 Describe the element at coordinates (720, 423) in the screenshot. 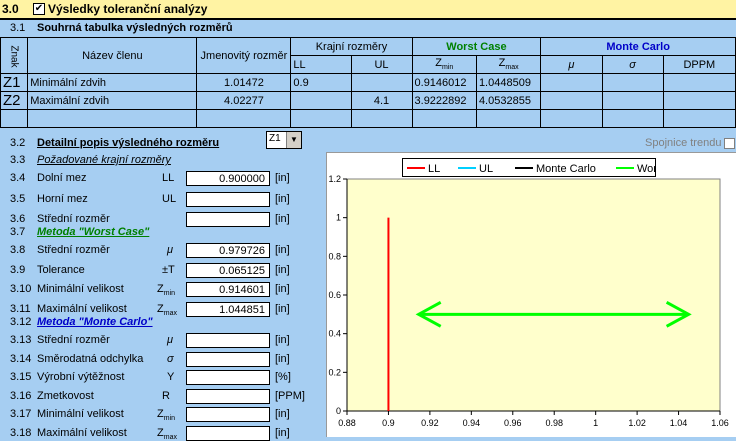

I see `x-tick-label: 1.06` at that location.